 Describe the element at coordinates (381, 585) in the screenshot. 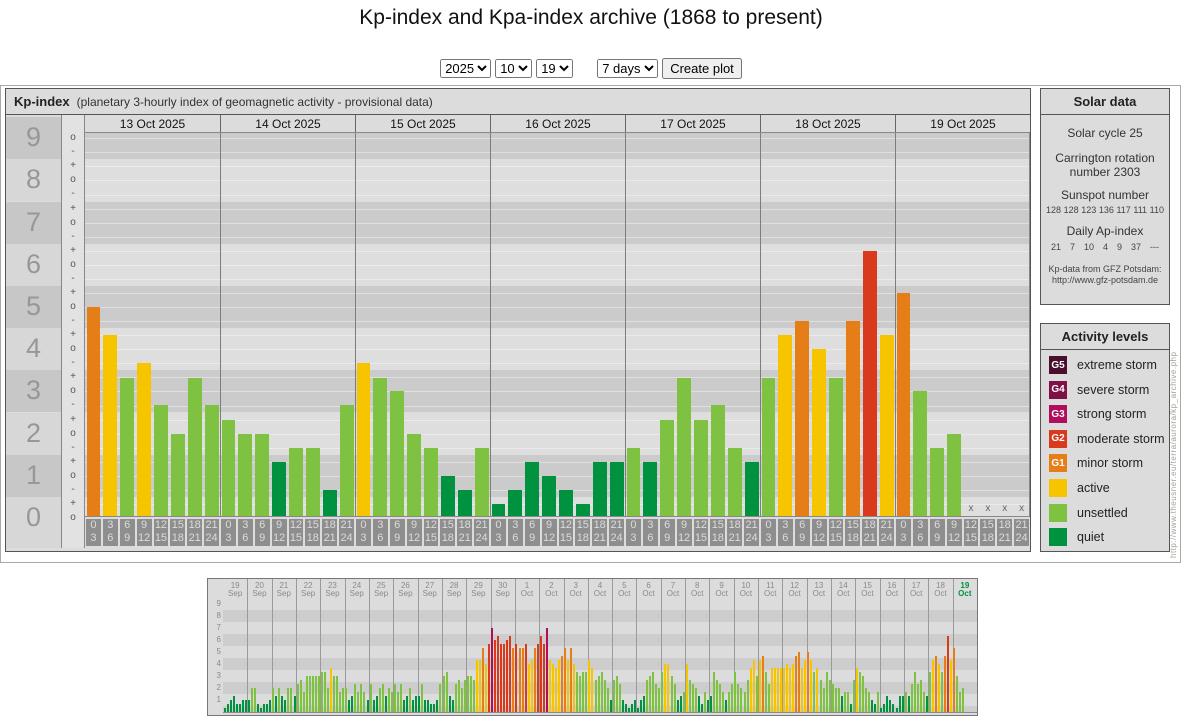

I see `overview-date-day: 25` at that location.